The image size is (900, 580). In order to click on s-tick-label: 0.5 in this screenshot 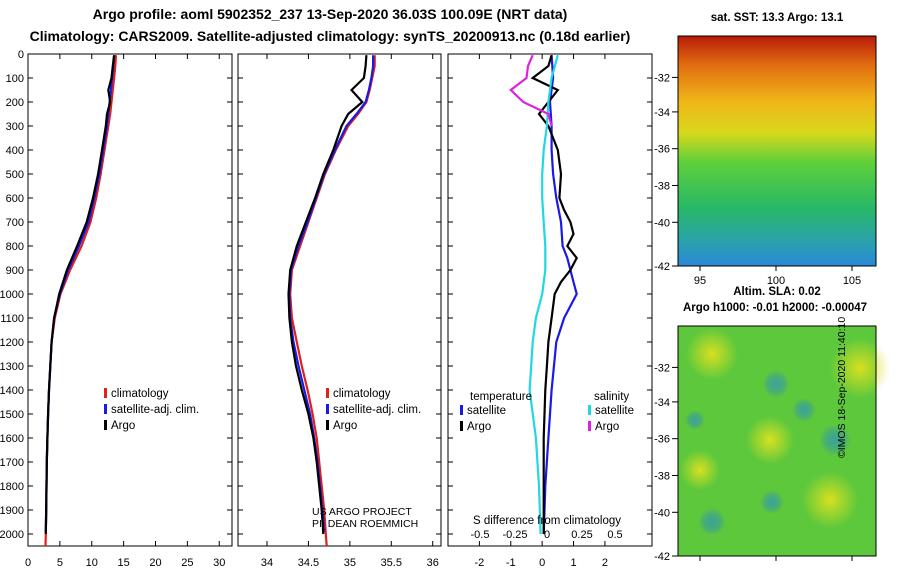, I will do `click(614, 535)`.